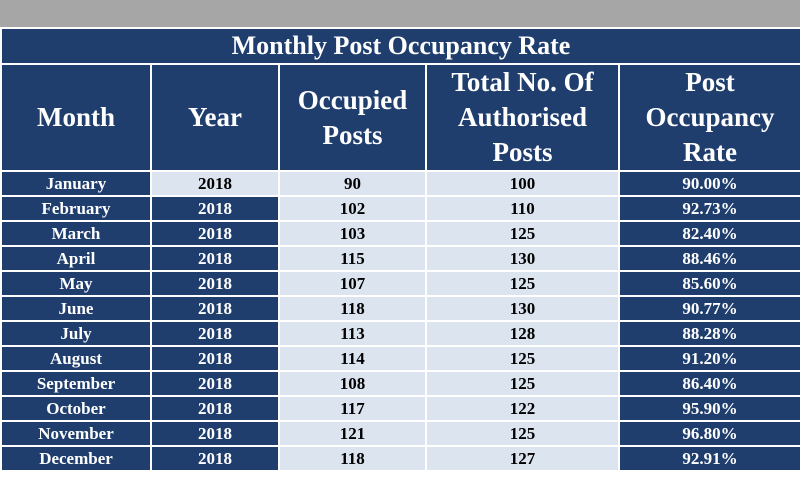 The image size is (800, 496). I want to click on table-row: December 2018 118 127 92.91%, so click(400, 458).